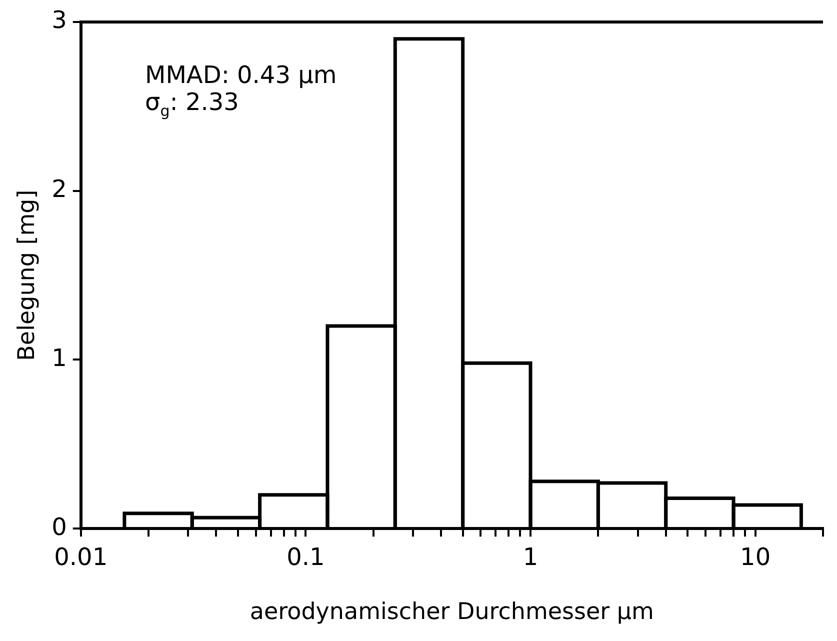 The image size is (837, 641). I want to click on x-tick-label: 10, so click(755, 557).